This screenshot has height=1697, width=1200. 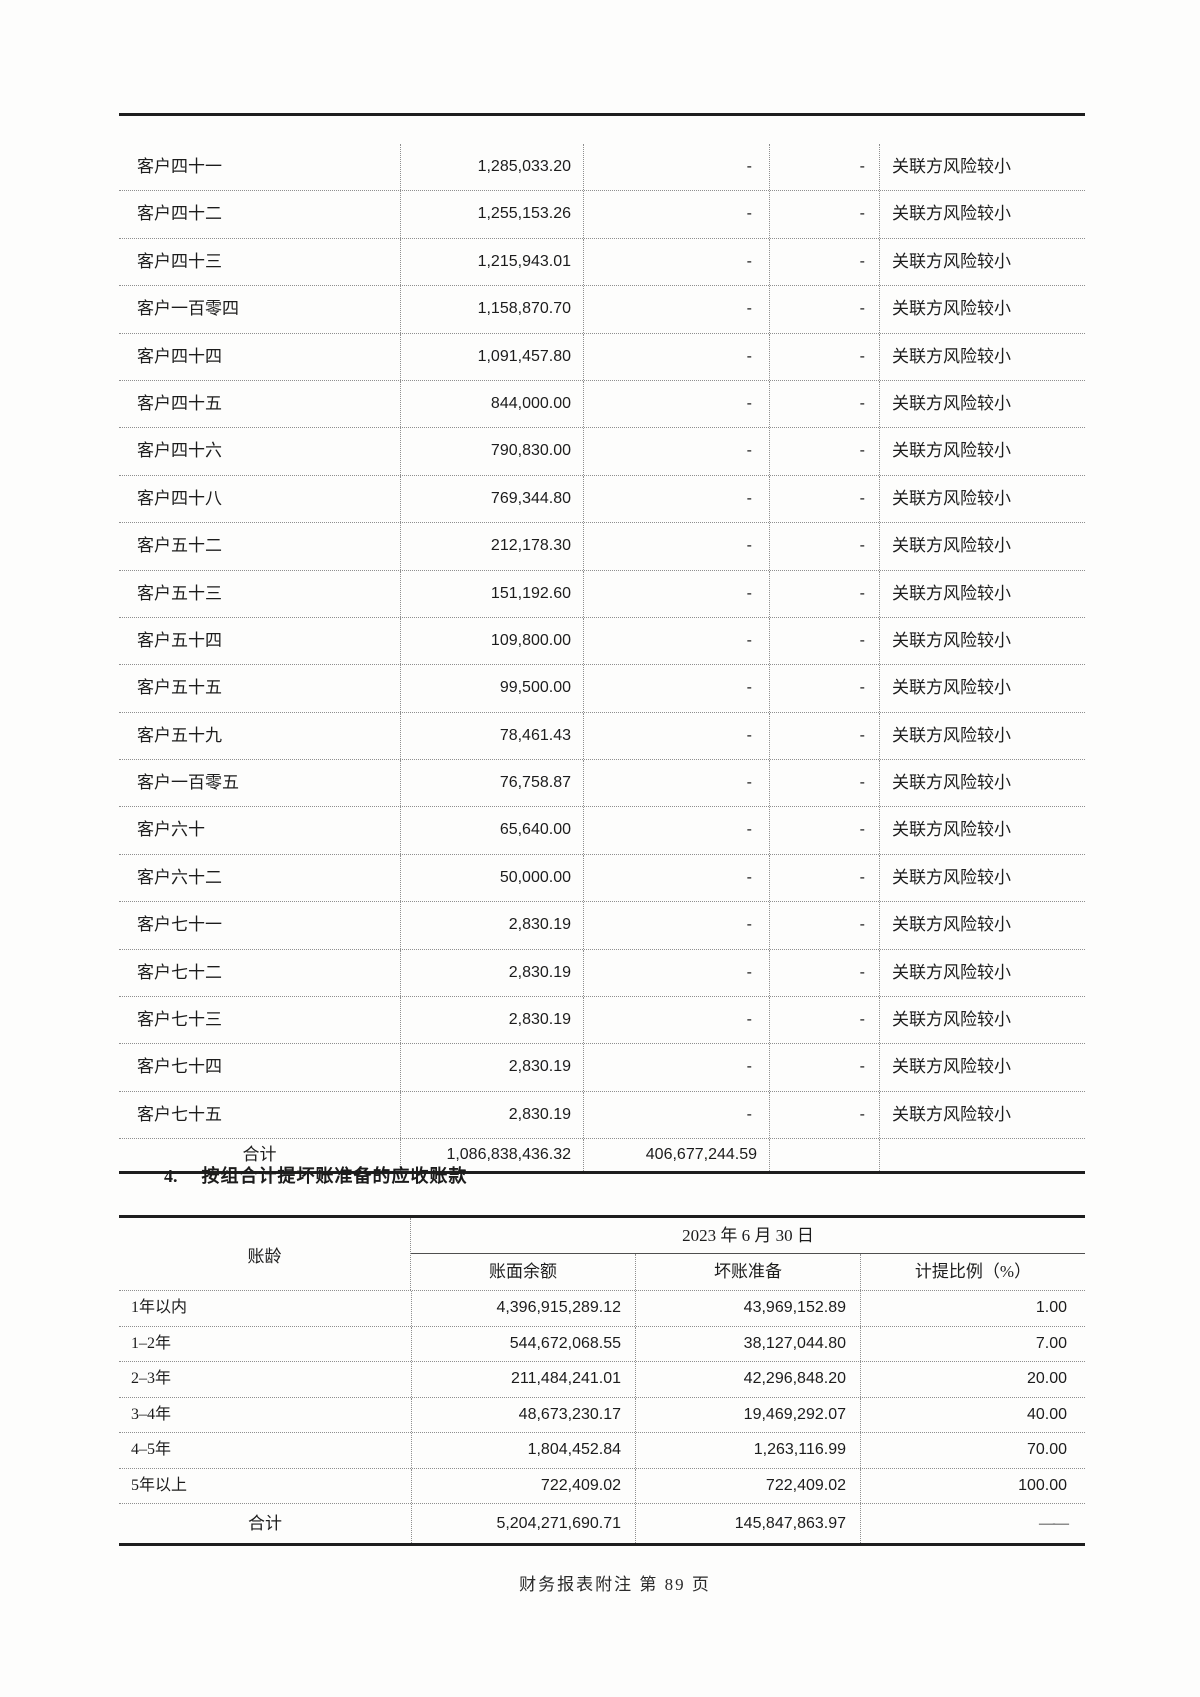 I want to click on sub-header-row: 账面余额 坏账准备 计提比例（%）, so click(x=748, y=1272).